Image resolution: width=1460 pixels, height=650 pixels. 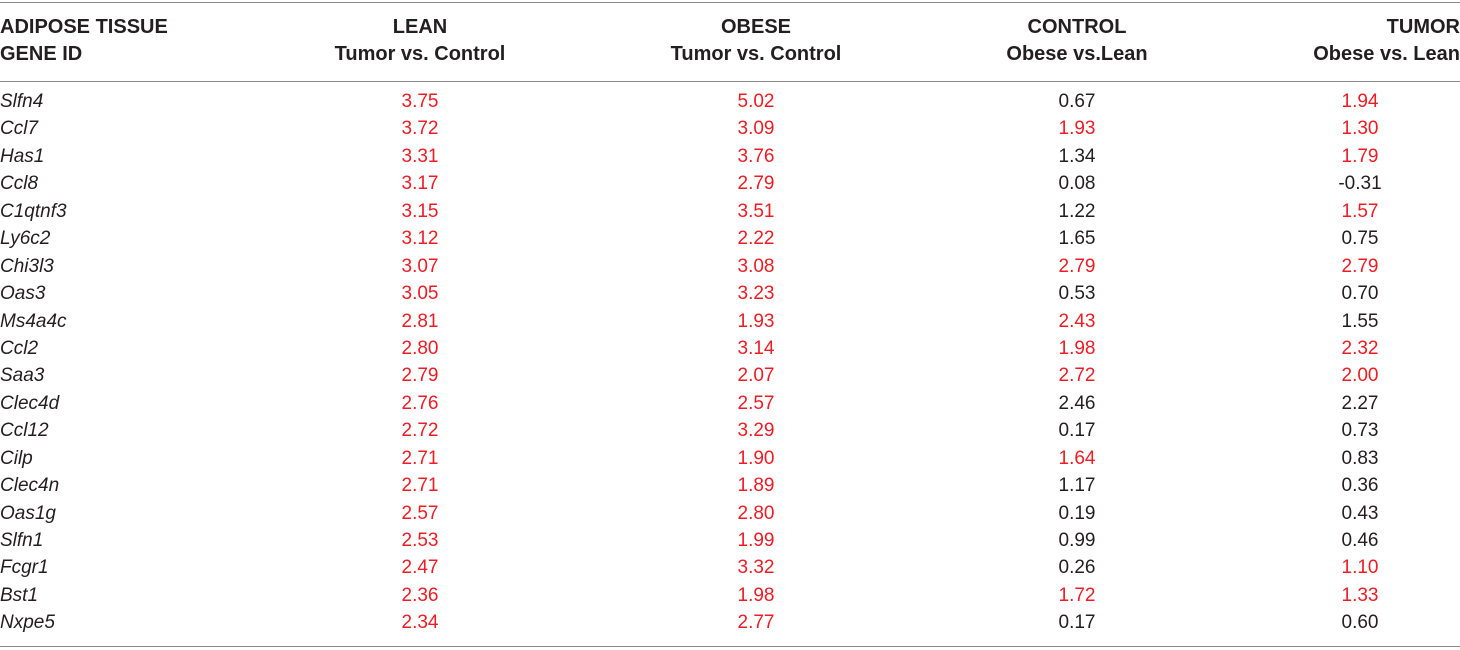 I want to click on lean-value-cell: 3.15, so click(x=420, y=211).